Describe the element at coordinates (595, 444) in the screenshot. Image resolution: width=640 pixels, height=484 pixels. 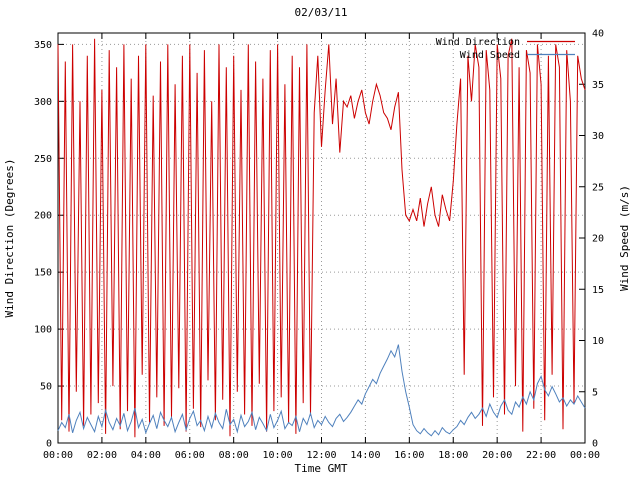
I see `y-right-tick-label: 0` at that location.